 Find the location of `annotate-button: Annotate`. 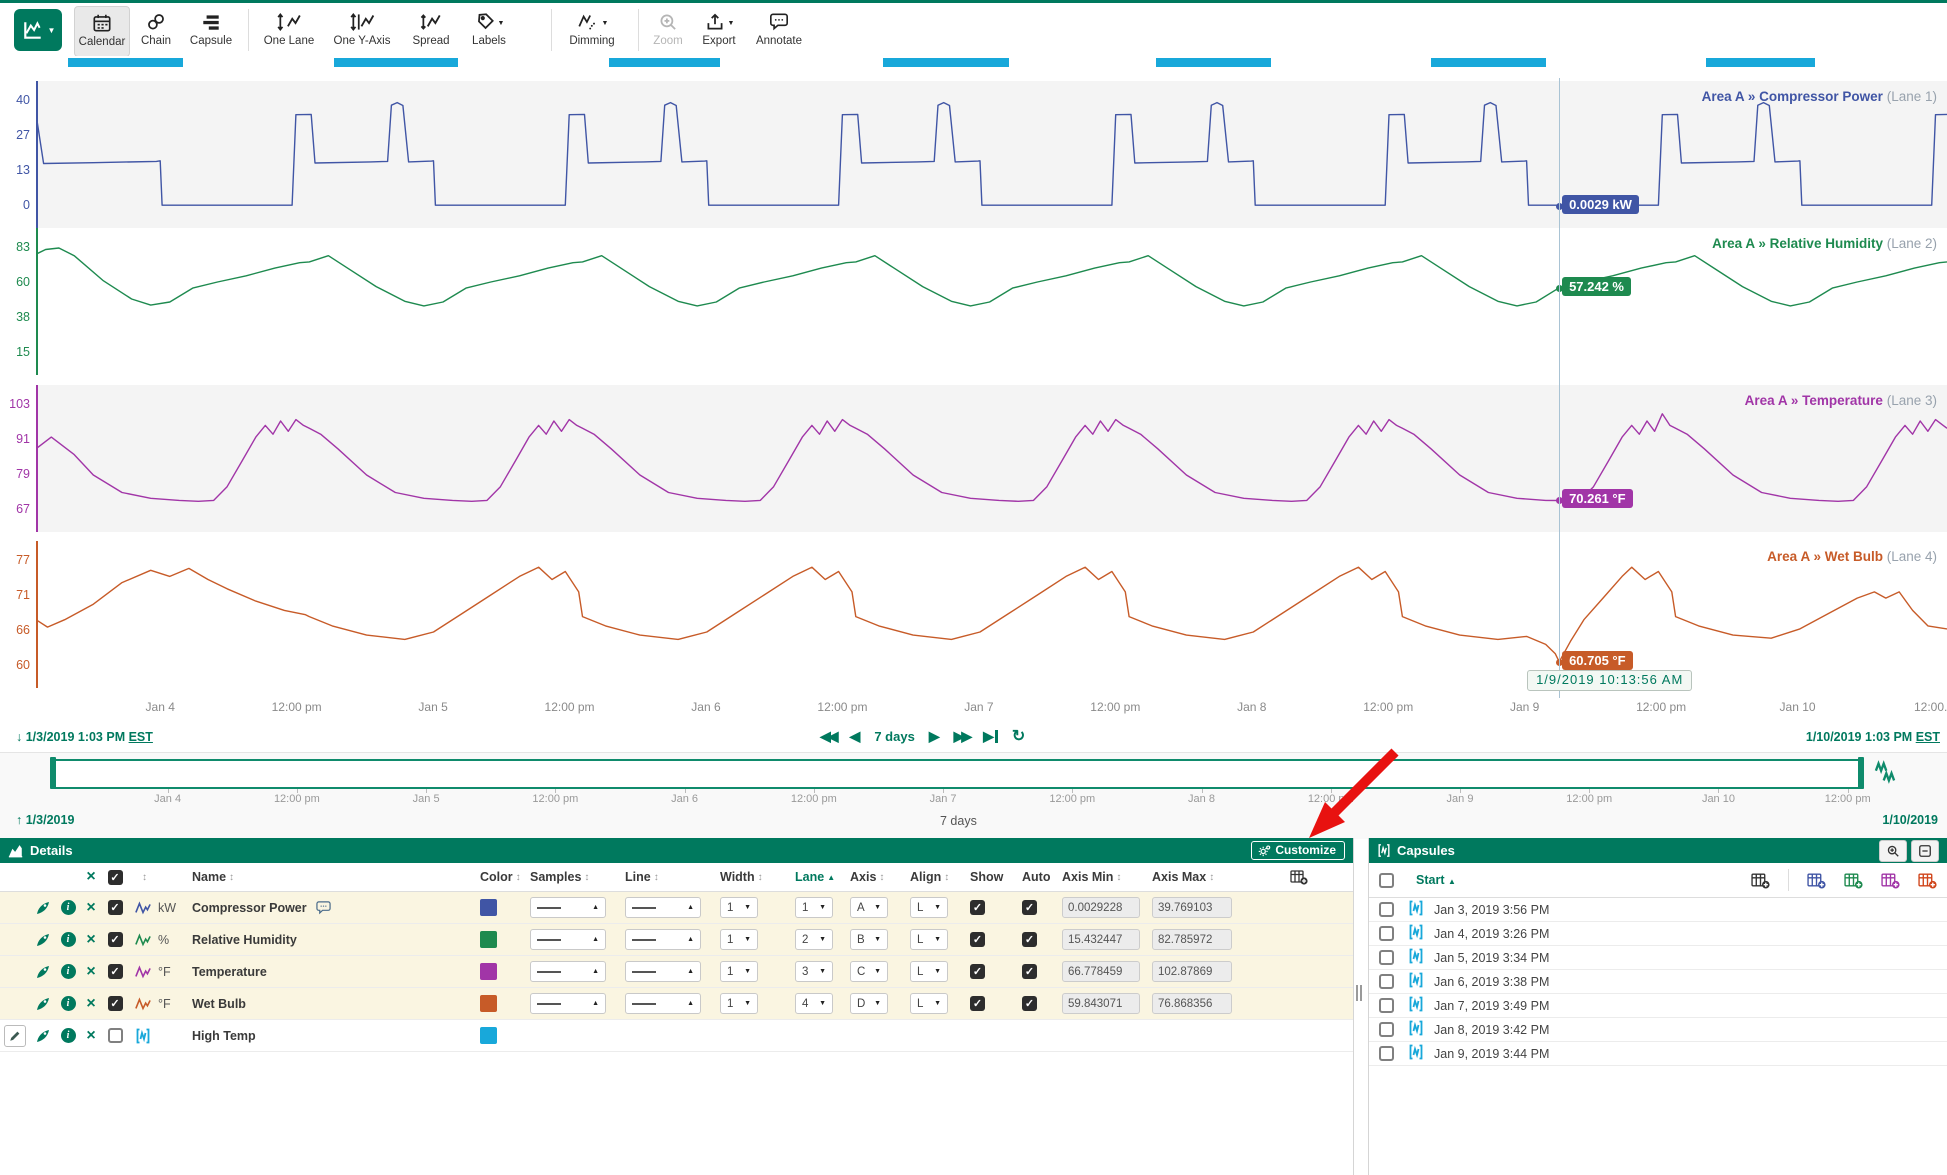

annotate-button: Annotate is located at coordinates (779, 30).